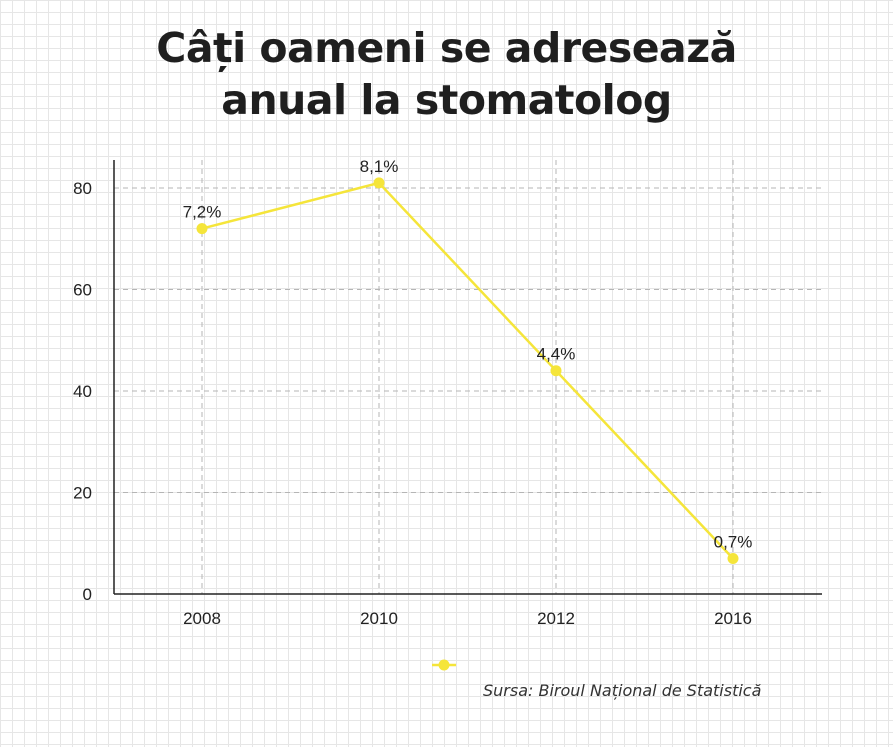 The image size is (893, 747). I want to click on data-label: 8,1%, so click(379, 166).